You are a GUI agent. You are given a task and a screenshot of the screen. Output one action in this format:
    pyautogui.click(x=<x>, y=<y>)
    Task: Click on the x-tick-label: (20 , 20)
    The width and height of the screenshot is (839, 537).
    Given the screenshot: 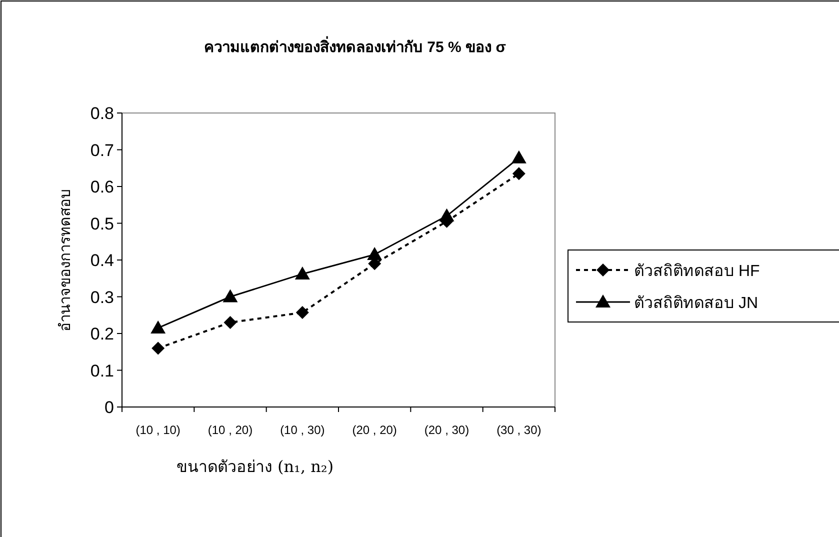 What is the action you would take?
    pyautogui.click(x=374, y=430)
    